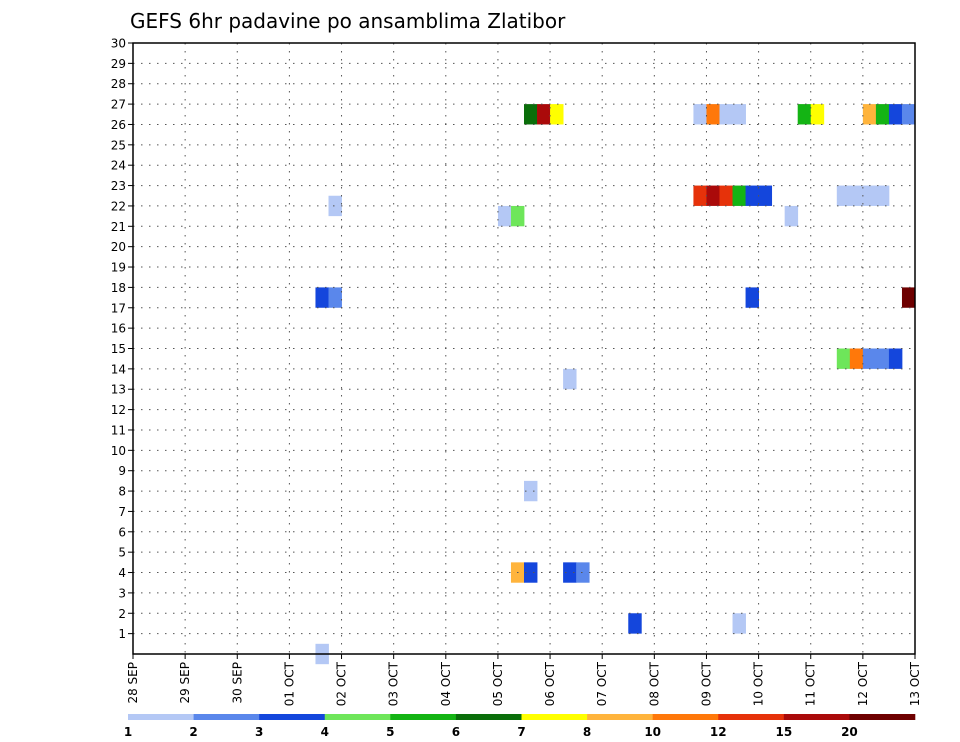  I want to click on y-tick-label: 5, so click(122, 553).